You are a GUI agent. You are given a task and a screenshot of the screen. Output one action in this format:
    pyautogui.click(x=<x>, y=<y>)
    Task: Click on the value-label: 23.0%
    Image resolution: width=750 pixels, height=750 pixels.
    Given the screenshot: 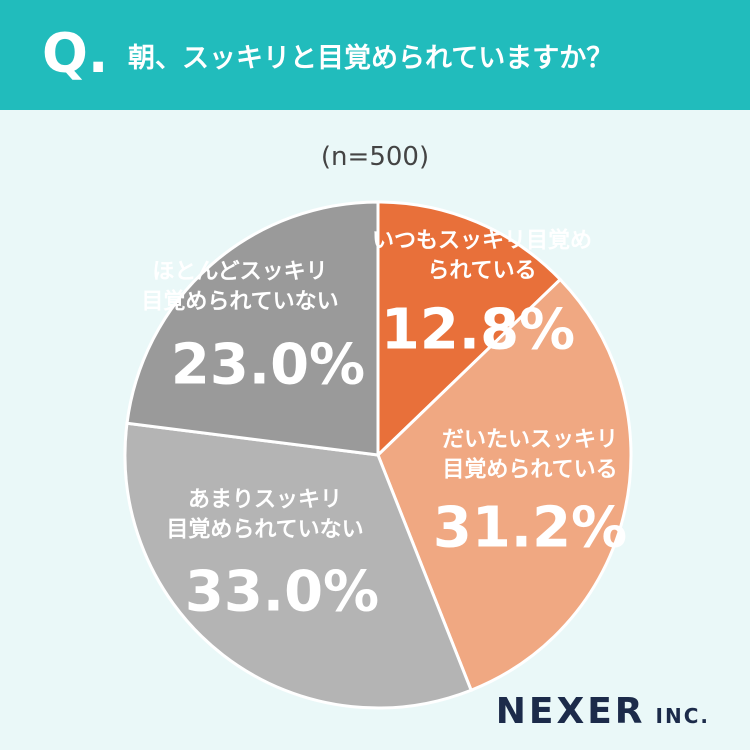 What is the action you would take?
    pyautogui.click(x=268, y=365)
    